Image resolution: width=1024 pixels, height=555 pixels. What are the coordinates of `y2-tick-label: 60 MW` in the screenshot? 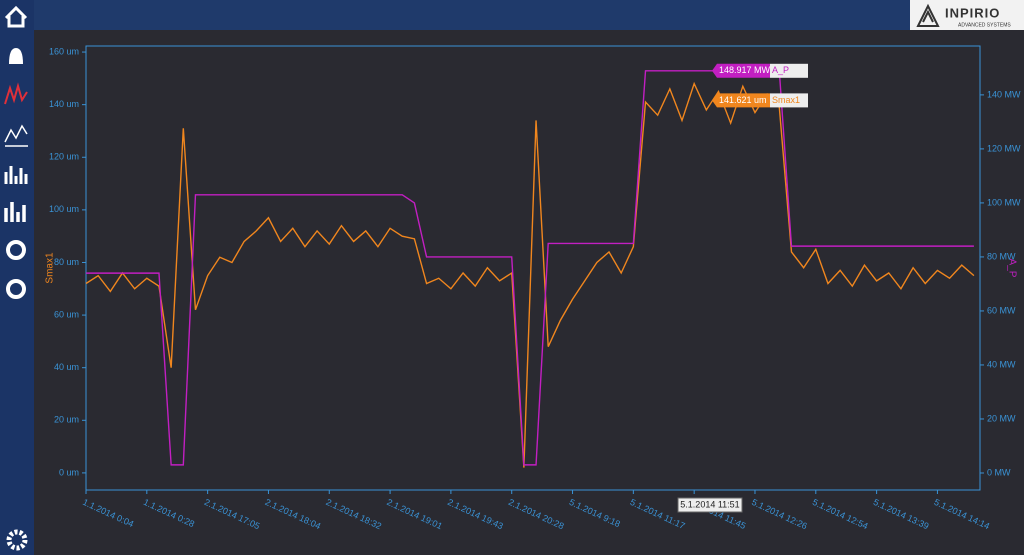 It's located at (1001, 310).